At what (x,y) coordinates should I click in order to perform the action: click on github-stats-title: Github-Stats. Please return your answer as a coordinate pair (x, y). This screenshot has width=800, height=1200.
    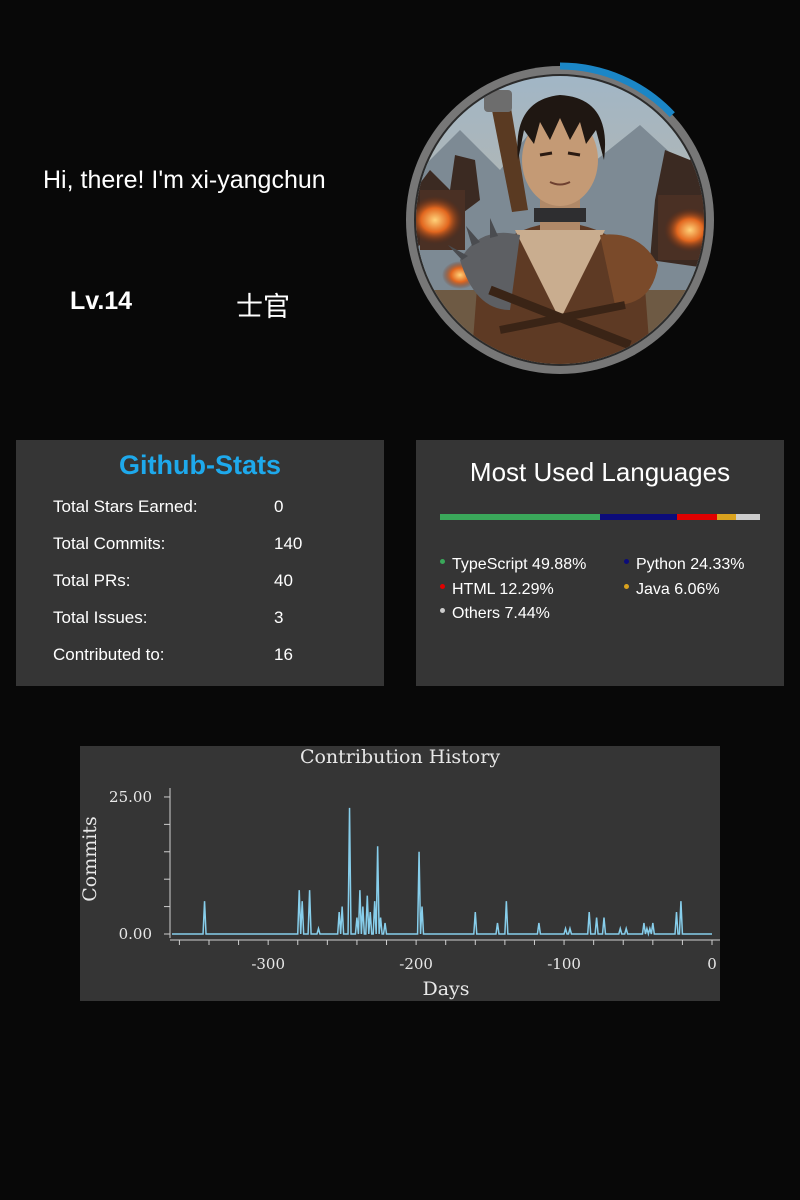
    Looking at the image, I should click on (200, 465).